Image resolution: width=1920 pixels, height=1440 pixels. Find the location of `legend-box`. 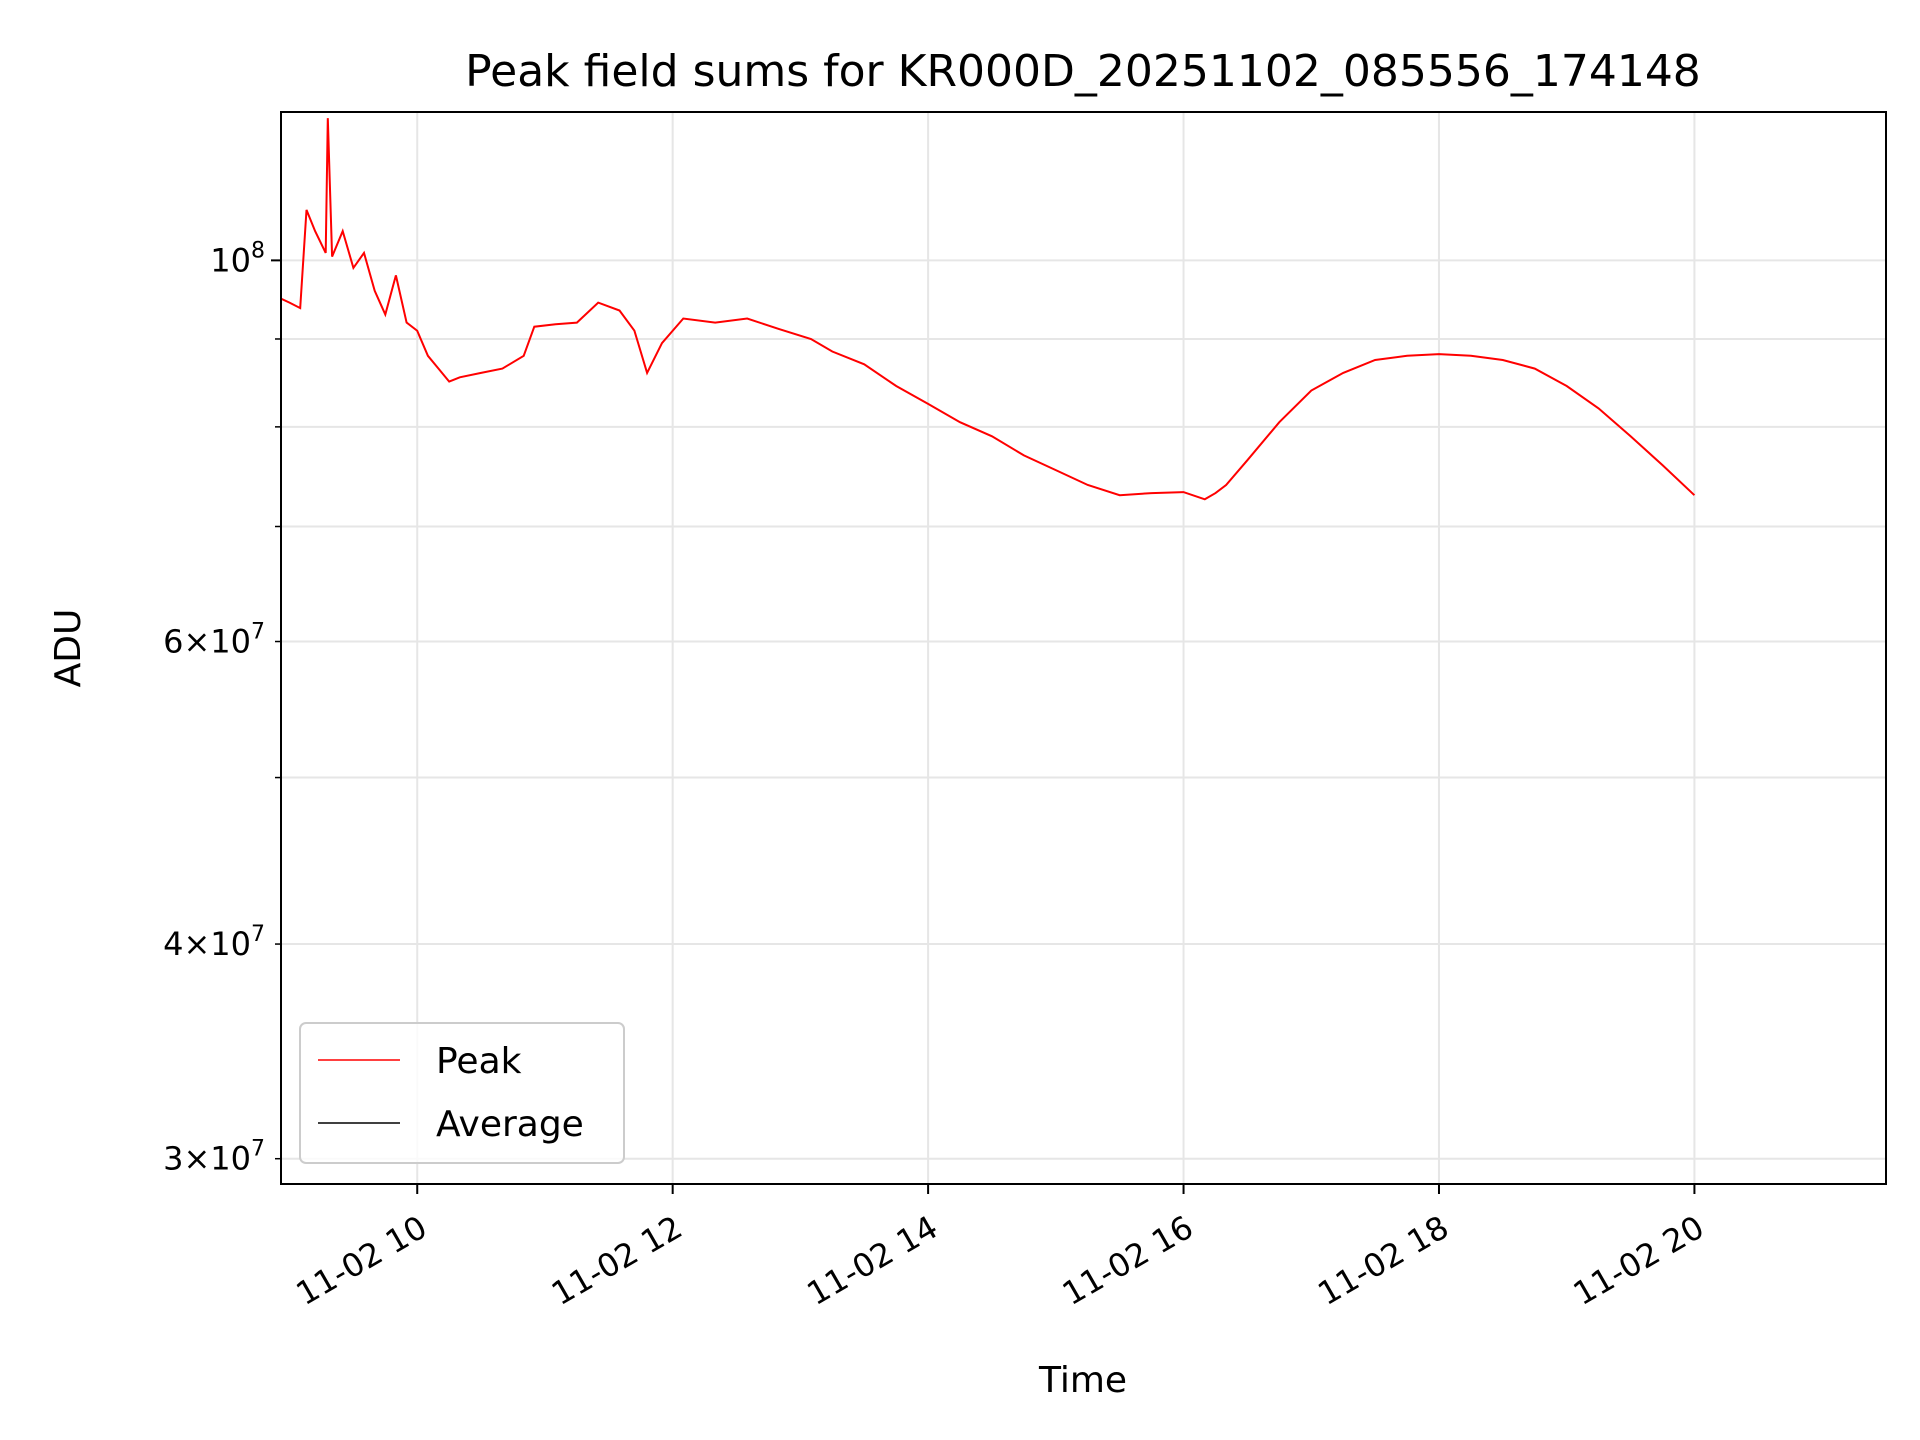

legend-box is located at coordinates (462, 1093).